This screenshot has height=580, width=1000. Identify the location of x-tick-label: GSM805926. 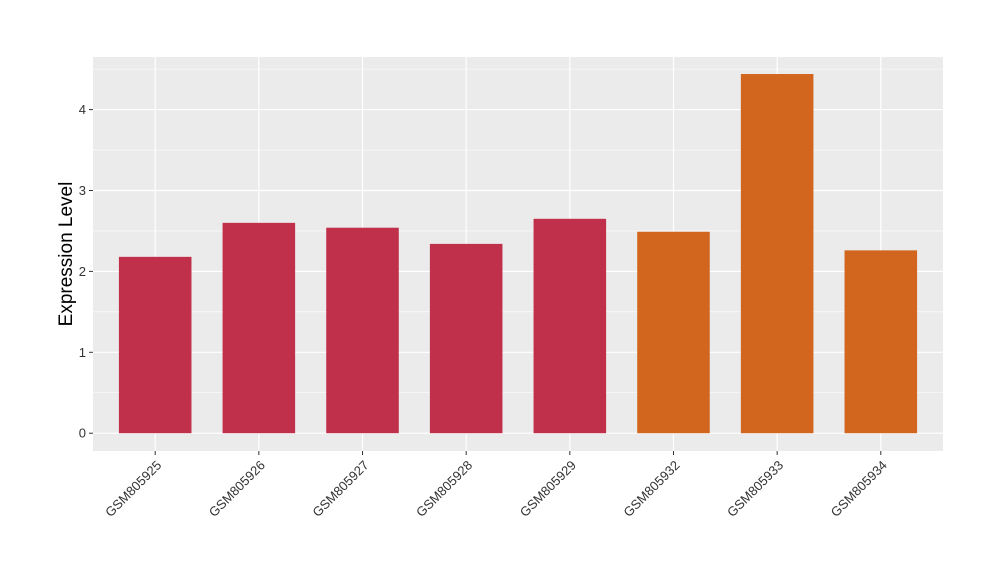
(237, 489).